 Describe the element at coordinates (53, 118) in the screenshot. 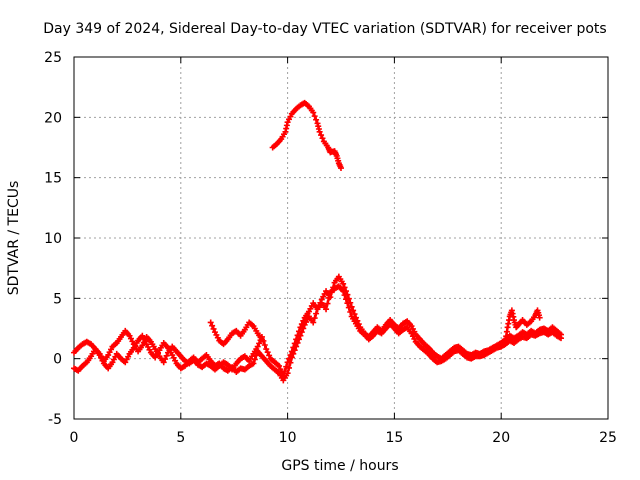

I see `y-tick-label: 20` at that location.